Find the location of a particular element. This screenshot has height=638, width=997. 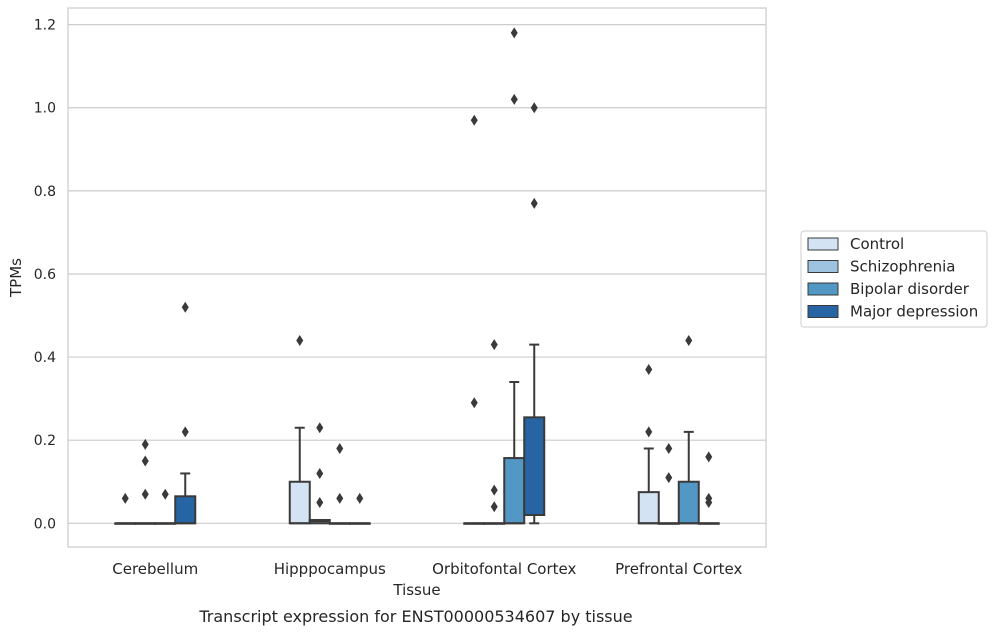

legend-label: Control is located at coordinates (877, 244).